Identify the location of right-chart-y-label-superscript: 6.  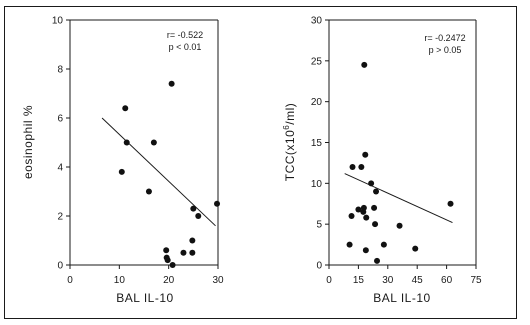
(286, 127).